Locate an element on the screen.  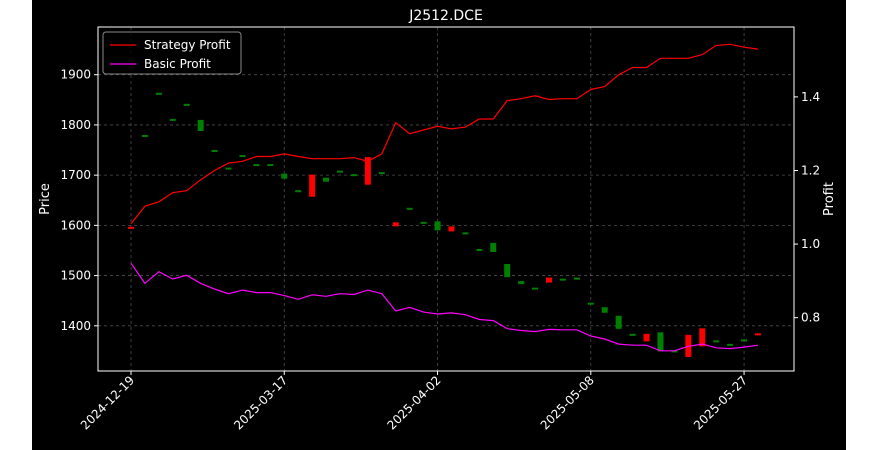
x-tick-label: 2025-05-27 is located at coordinates (720, 402).